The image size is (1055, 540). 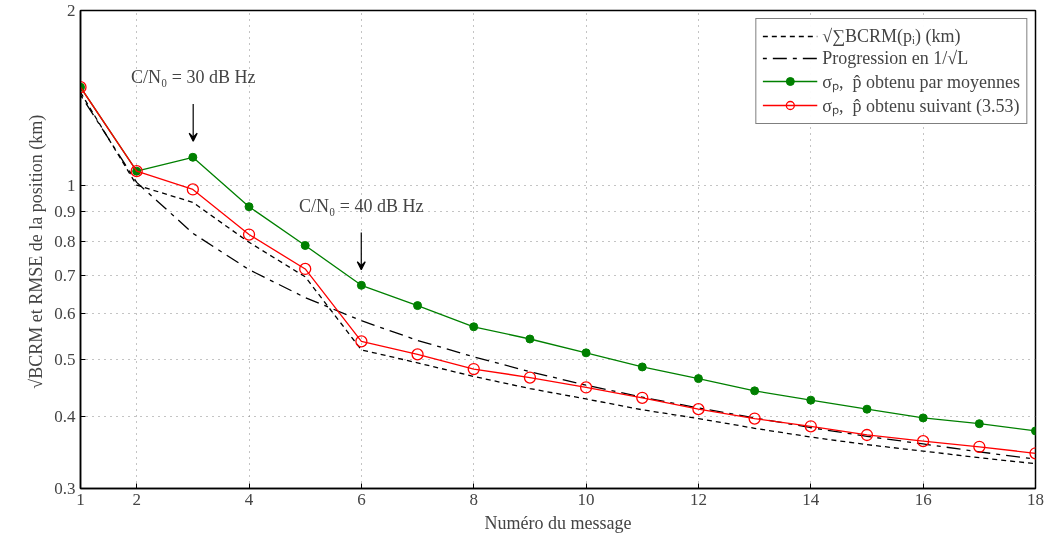 I want to click on y-tick-label: 2, so click(x=71, y=10).